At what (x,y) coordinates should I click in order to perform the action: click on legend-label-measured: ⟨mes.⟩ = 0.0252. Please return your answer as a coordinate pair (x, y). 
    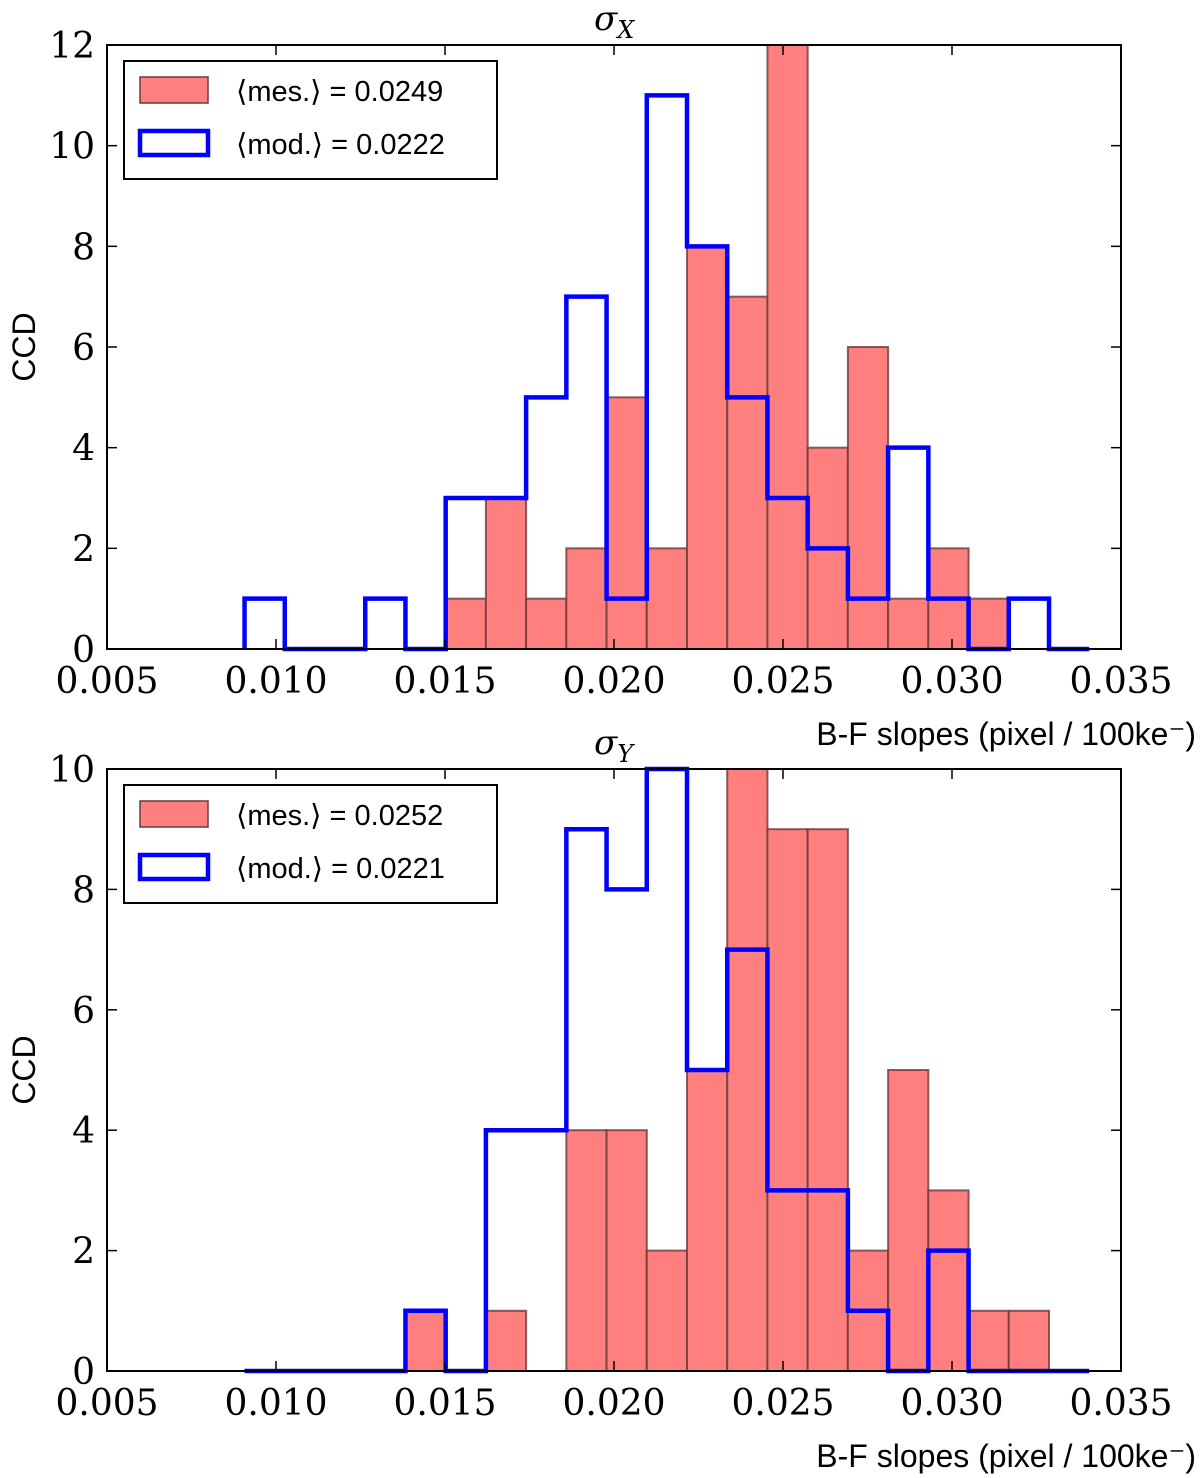
    Looking at the image, I should click on (339, 816).